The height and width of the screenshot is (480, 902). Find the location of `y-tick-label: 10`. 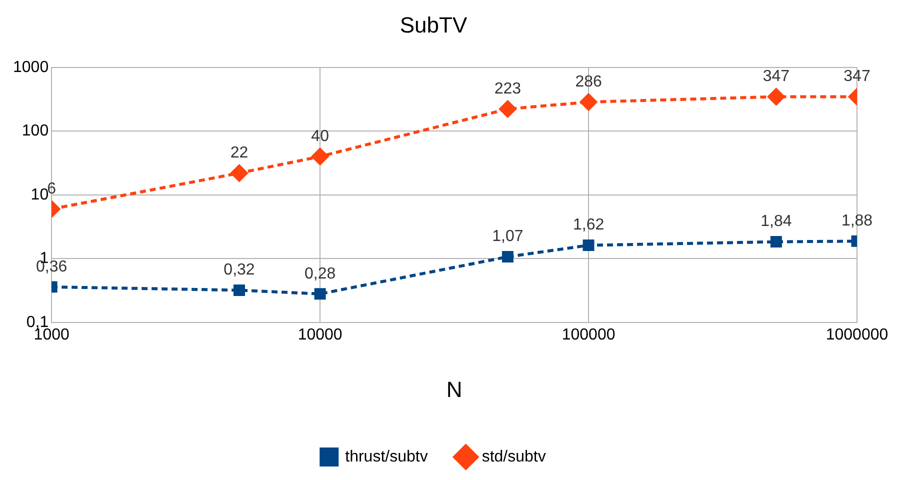

y-tick-label: 10 is located at coordinates (39, 195).